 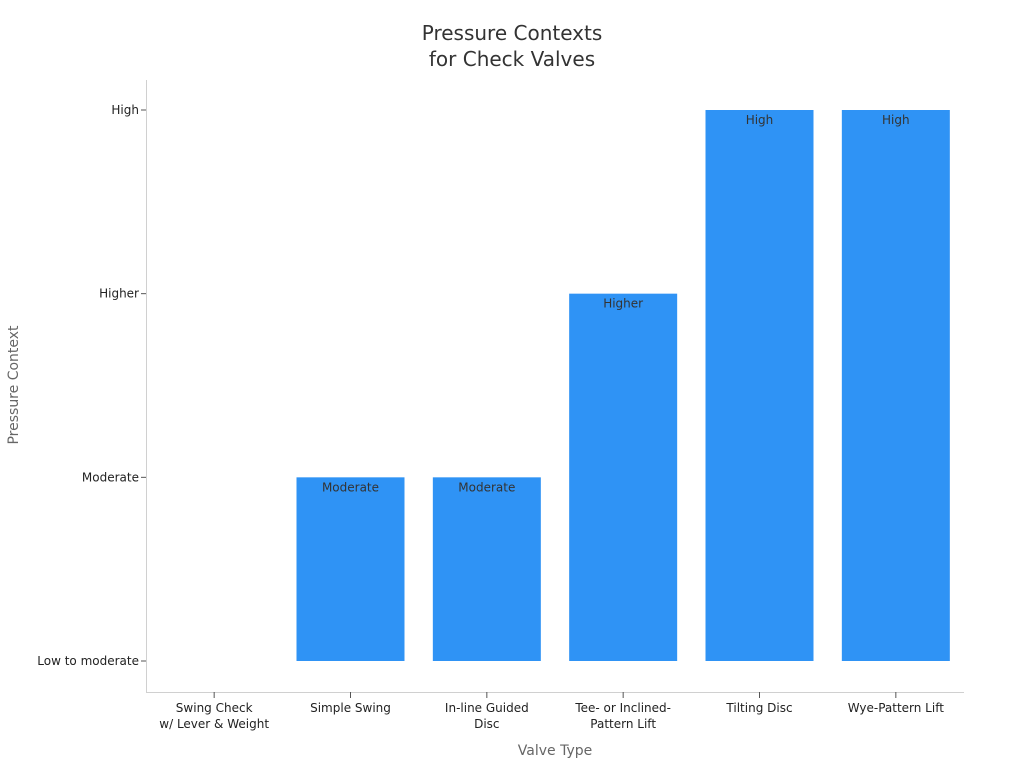 What do you see at coordinates (623, 304) in the screenshot?
I see `bar-data-label: Higher` at bounding box center [623, 304].